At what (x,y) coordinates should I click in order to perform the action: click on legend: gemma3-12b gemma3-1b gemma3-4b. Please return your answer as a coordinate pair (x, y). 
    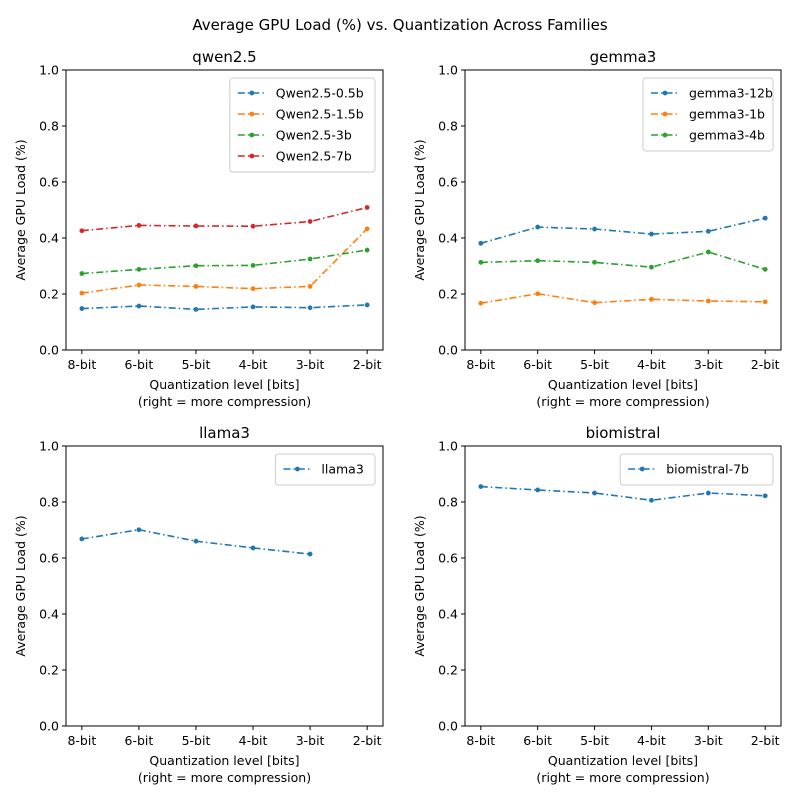
    Looking at the image, I should click on (708, 114).